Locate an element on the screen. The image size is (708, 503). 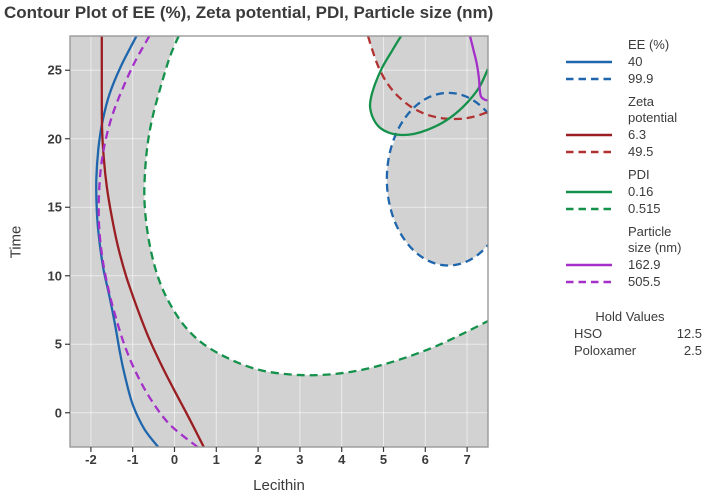
legend-group-pdi: PDI 0.16 0.515 is located at coordinates (636, 192).